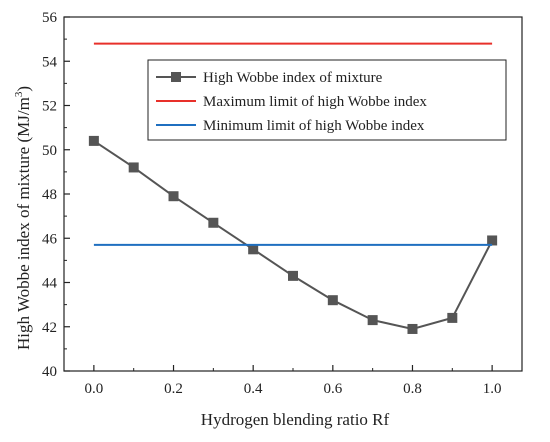 Image resolution: width=550 pixels, height=442 pixels. What do you see at coordinates (412, 389) in the screenshot?
I see `x-tick-label: 0.8` at bounding box center [412, 389].